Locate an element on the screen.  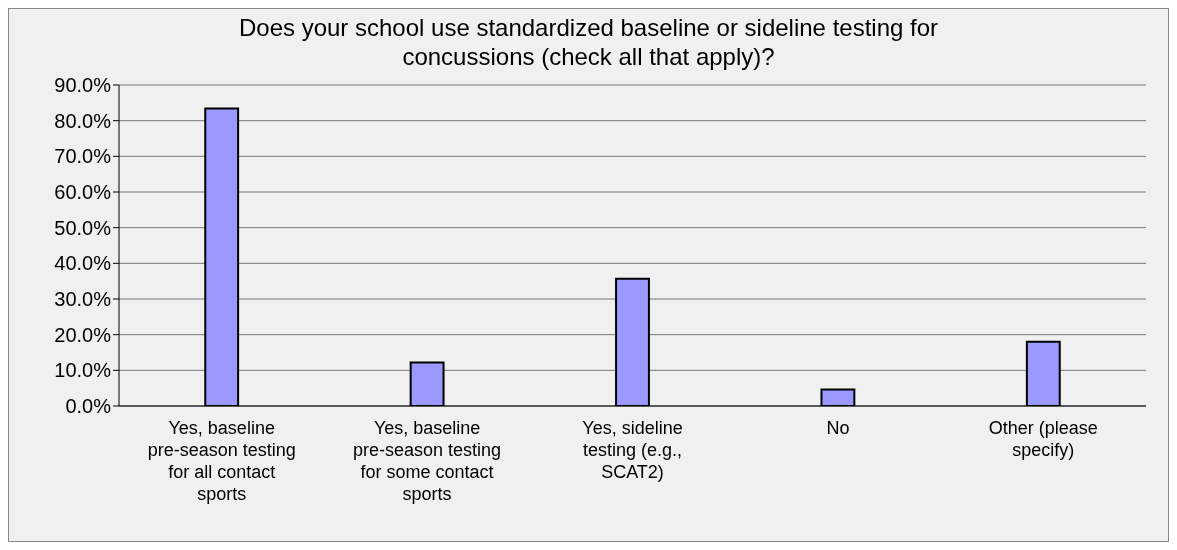
x-tick-label: Yes, baseline pre-season testing for some contact sports is located at coordinates (427, 461).